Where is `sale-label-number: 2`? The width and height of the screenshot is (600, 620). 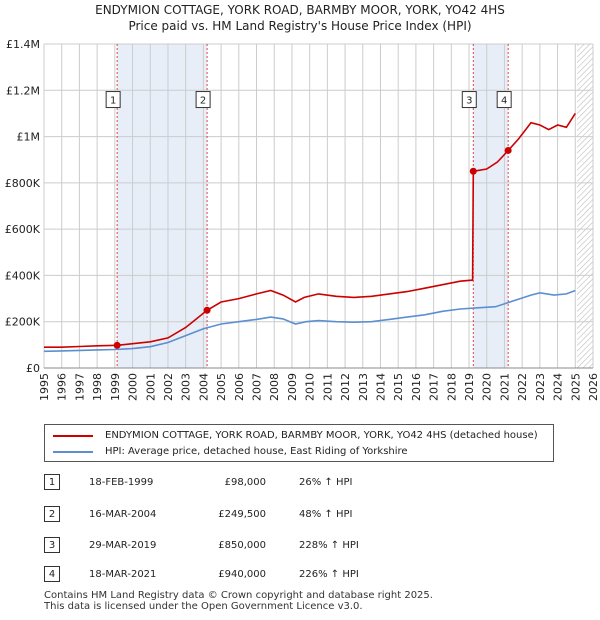
sale-label-number: 2 is located at coordinates (203, 101).